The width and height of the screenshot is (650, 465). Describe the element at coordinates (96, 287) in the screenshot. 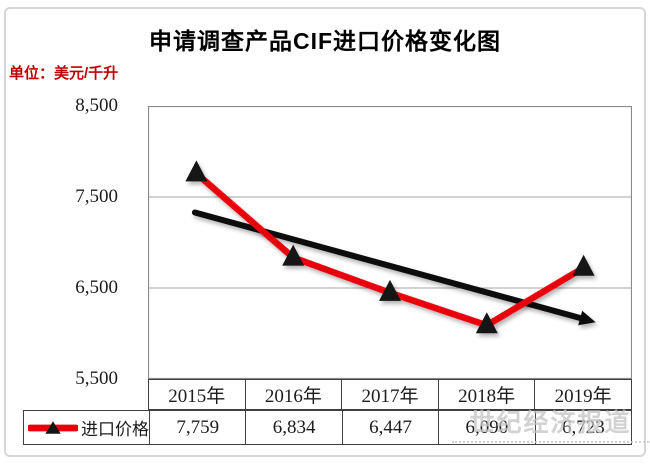

I see `y-tick-label: 6,500` at that location.